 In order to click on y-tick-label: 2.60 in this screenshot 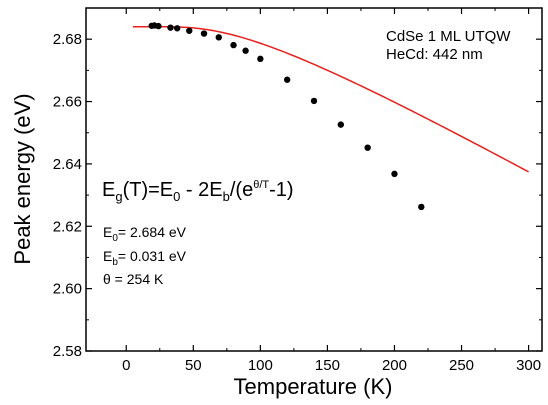, I will do `click(67, 289)`.